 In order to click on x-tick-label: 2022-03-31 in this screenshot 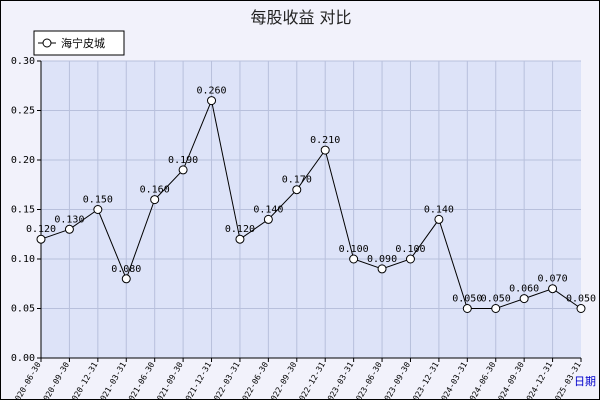, I will do `click(226, 379)`.